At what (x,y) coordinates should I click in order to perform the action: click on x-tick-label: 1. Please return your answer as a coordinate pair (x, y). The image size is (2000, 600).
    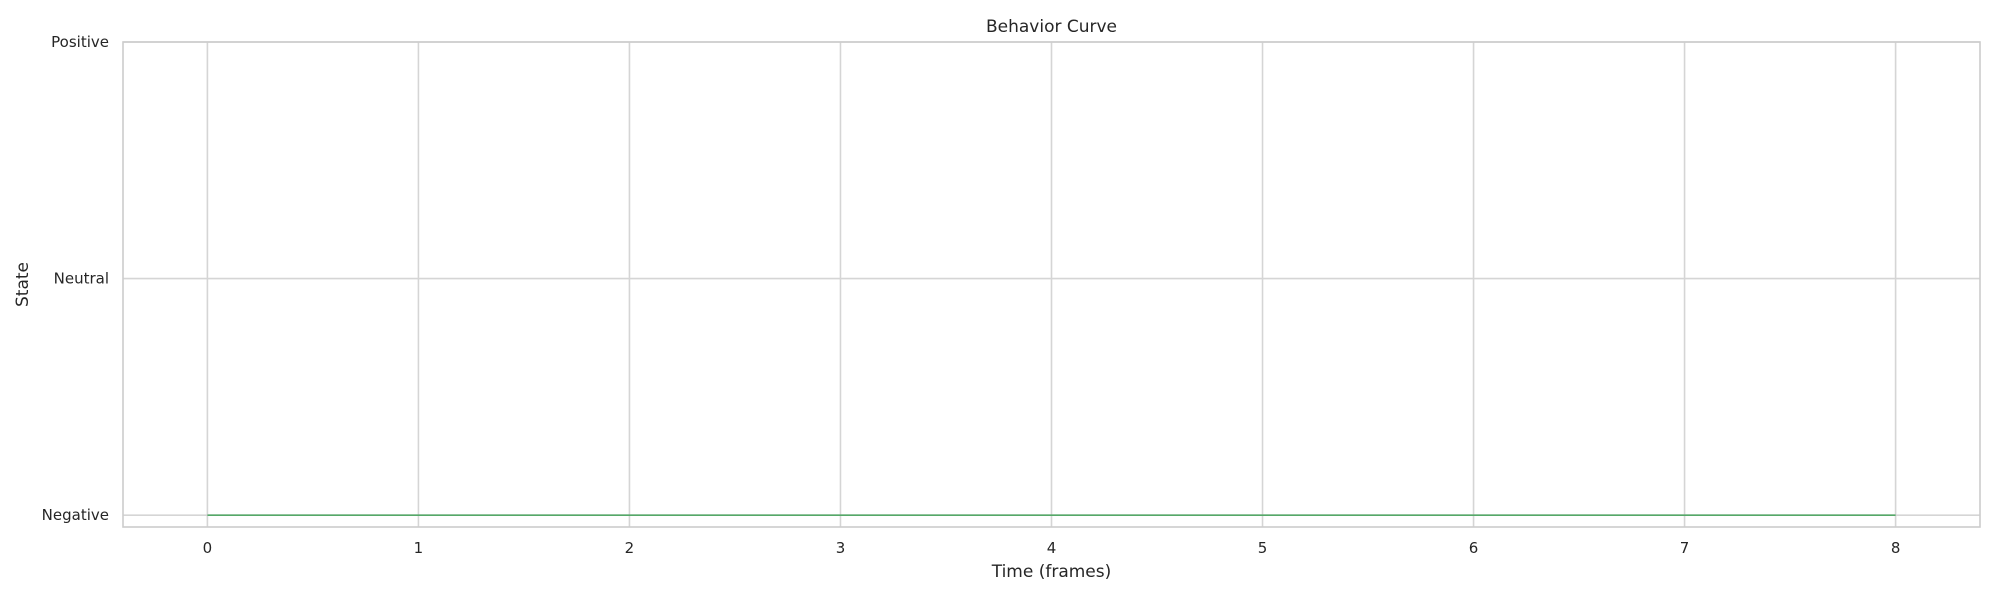
    Looking at the image, I should click on (419, 548).